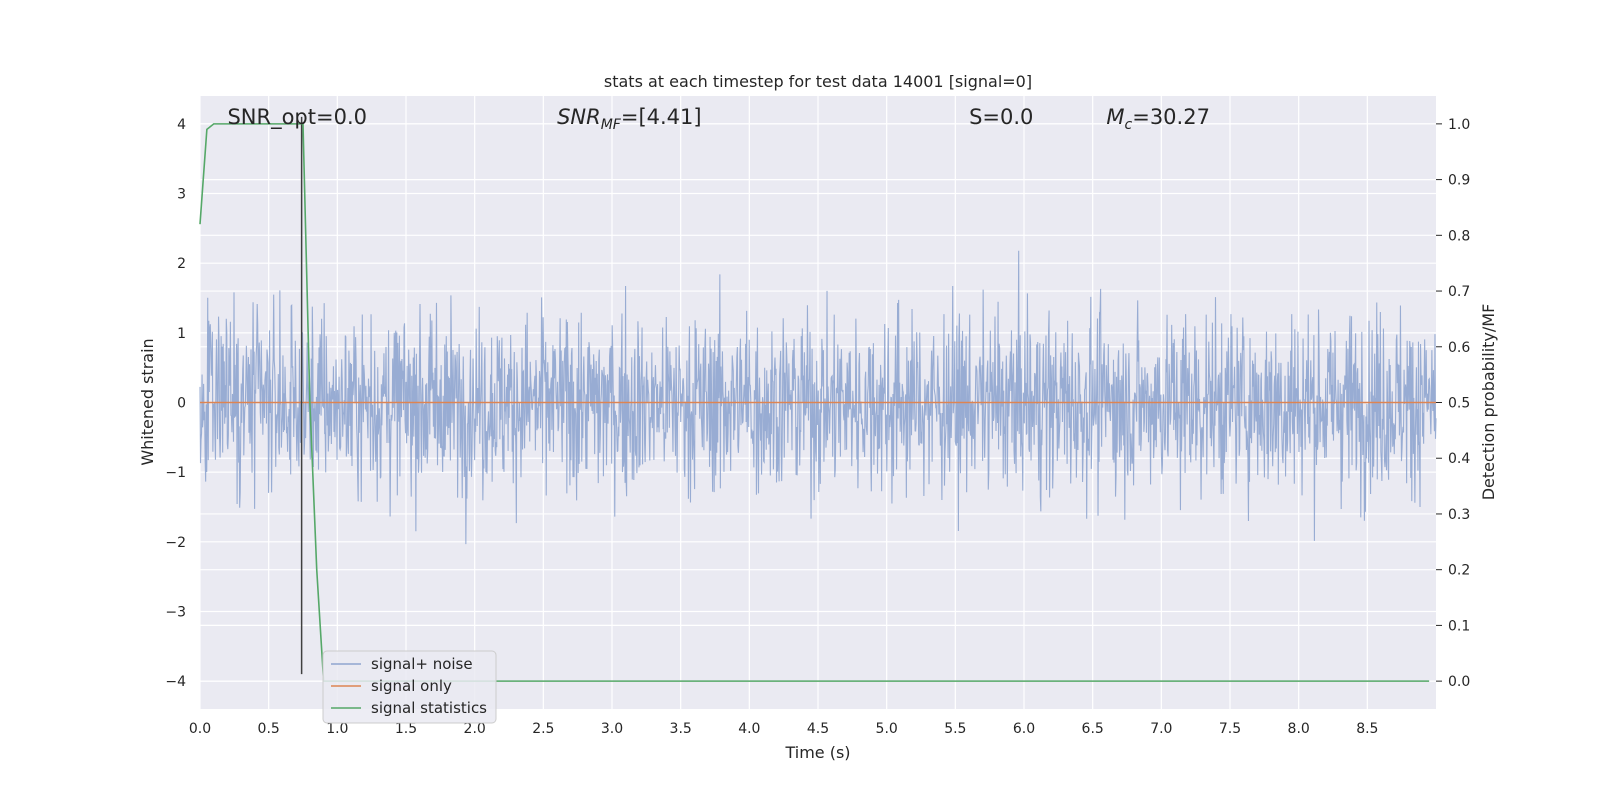  I want to click on y-right-tick-label: 0.8, so click(1459, 236).